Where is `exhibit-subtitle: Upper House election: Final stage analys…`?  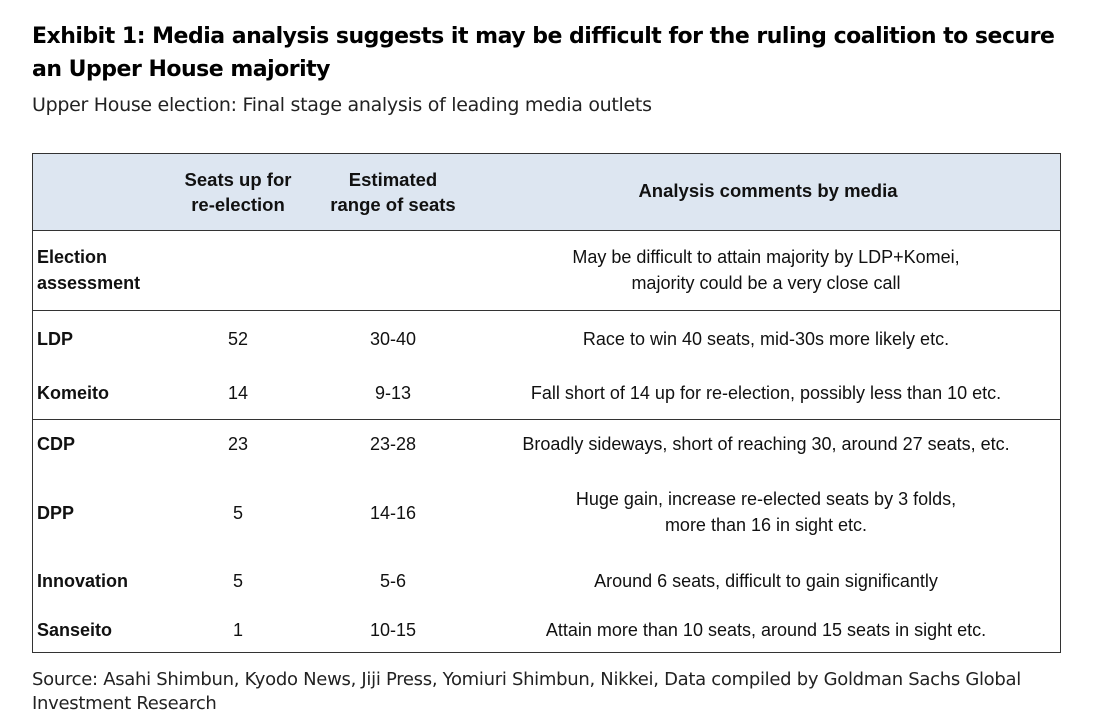 exhibit-subtitle: Upper House election: Final stage analys… is located at coordinates (342, 105).